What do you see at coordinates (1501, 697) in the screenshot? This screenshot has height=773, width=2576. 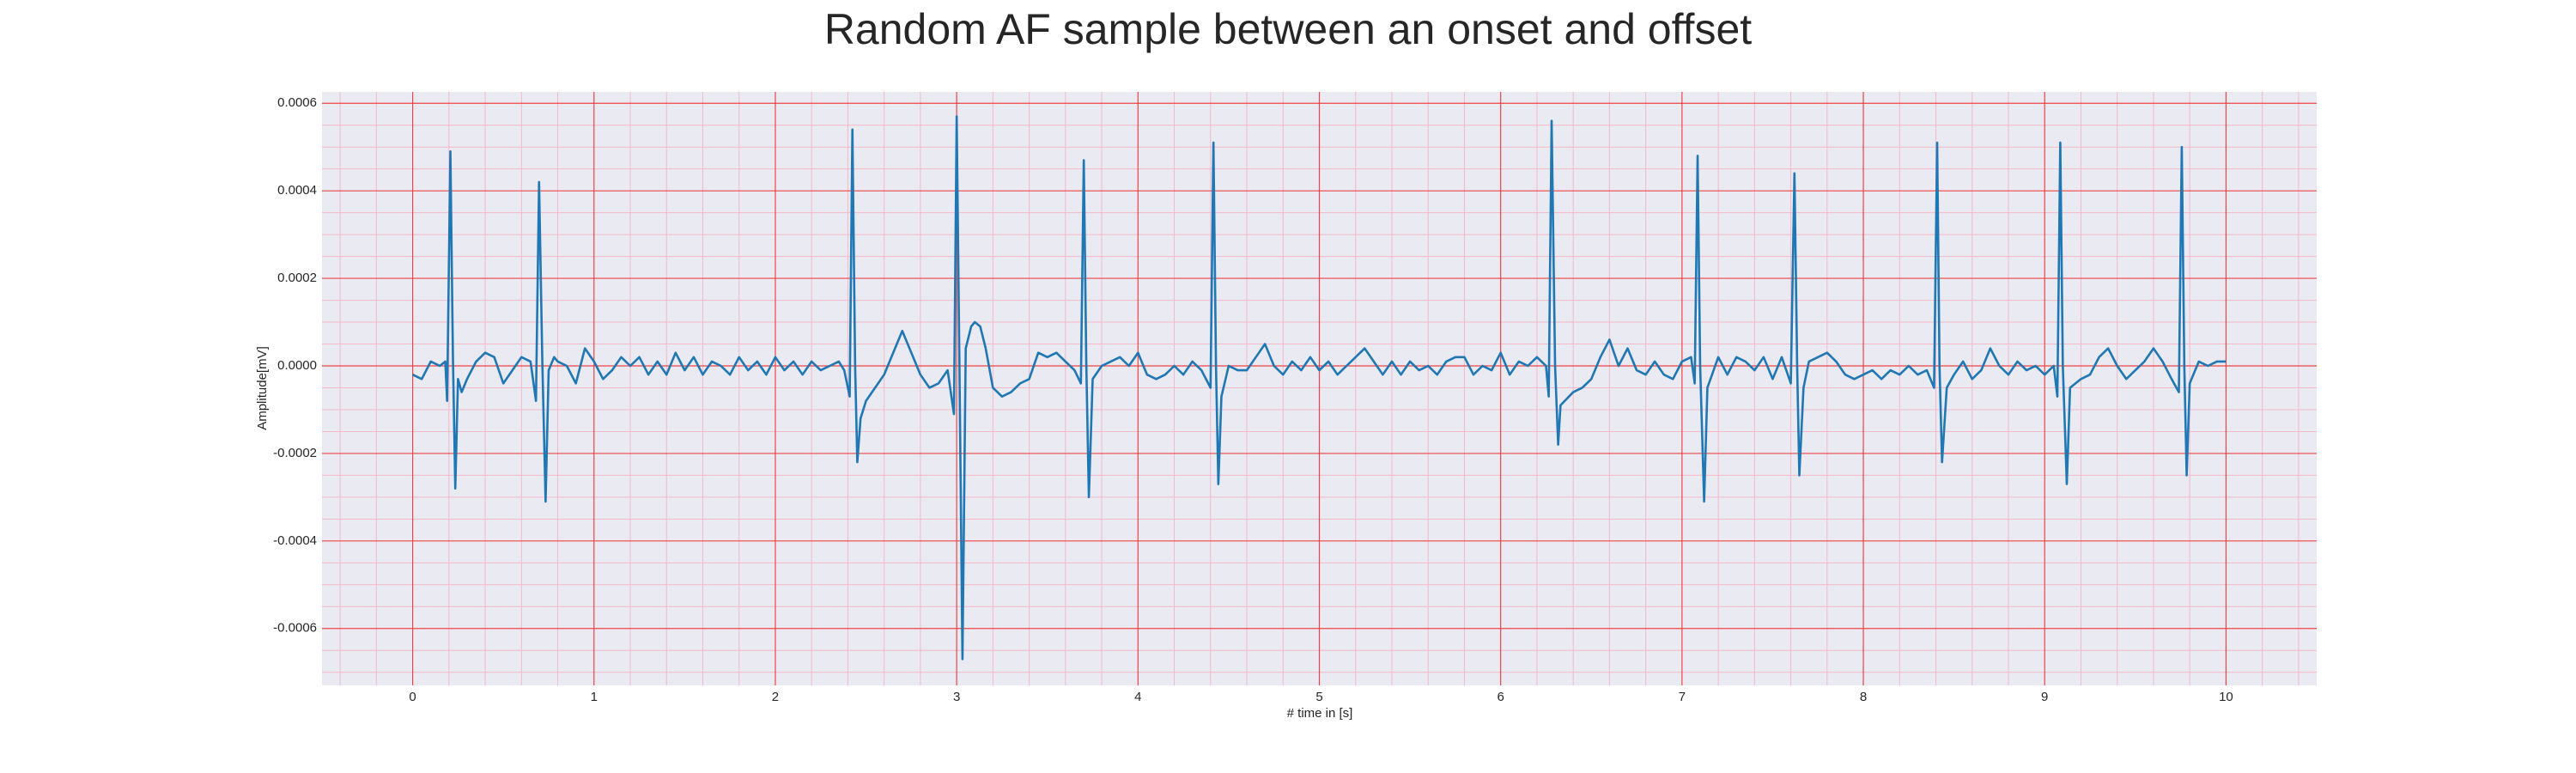 I see `x-tick-label: 6` at bounding box center [1501, 697].